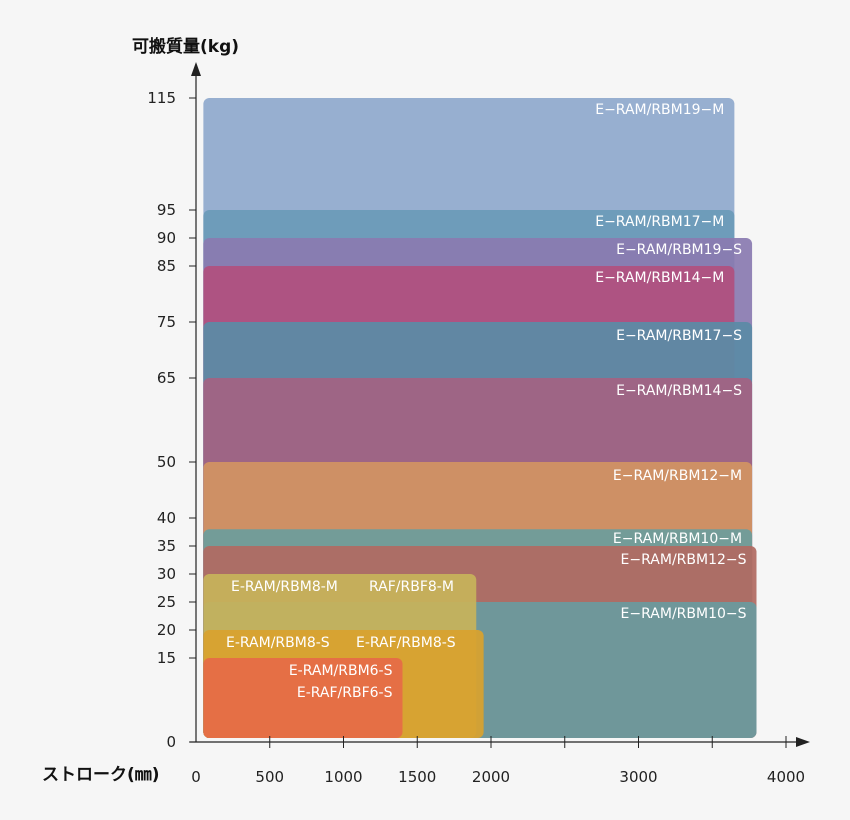 This screenshot has width=850, height=820. I want to click on band-13: E-RAM/RBM6-S E-RAF/RBF6-S, so click(303, 698).